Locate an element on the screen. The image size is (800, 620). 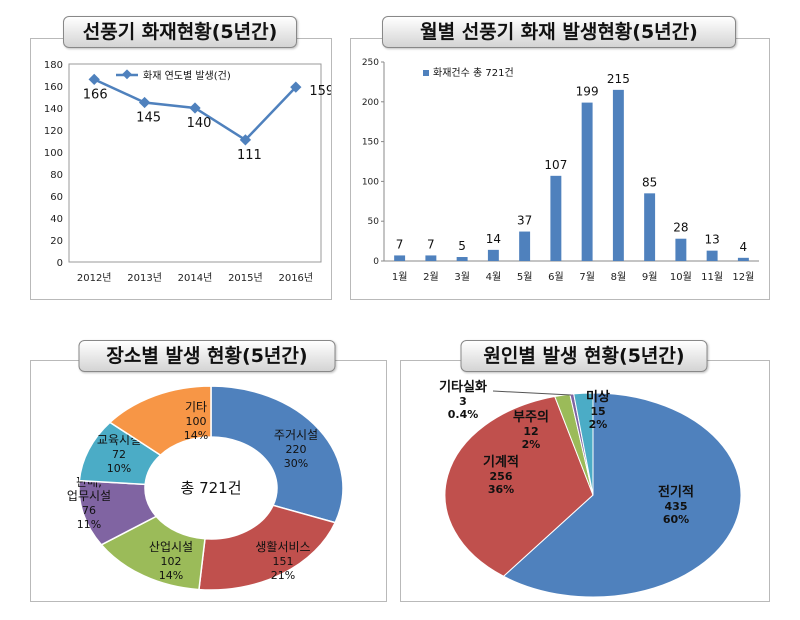
data-label: 199 is located at coordinates (587, 92).